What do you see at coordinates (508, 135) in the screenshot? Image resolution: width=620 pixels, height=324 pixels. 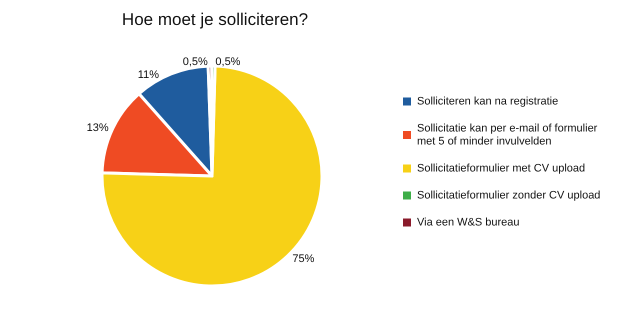 I see `legend-label: Sollicitatie kan per e-mail of formulier met 5 of minder invulvelden` at bounding box center [508, 135].